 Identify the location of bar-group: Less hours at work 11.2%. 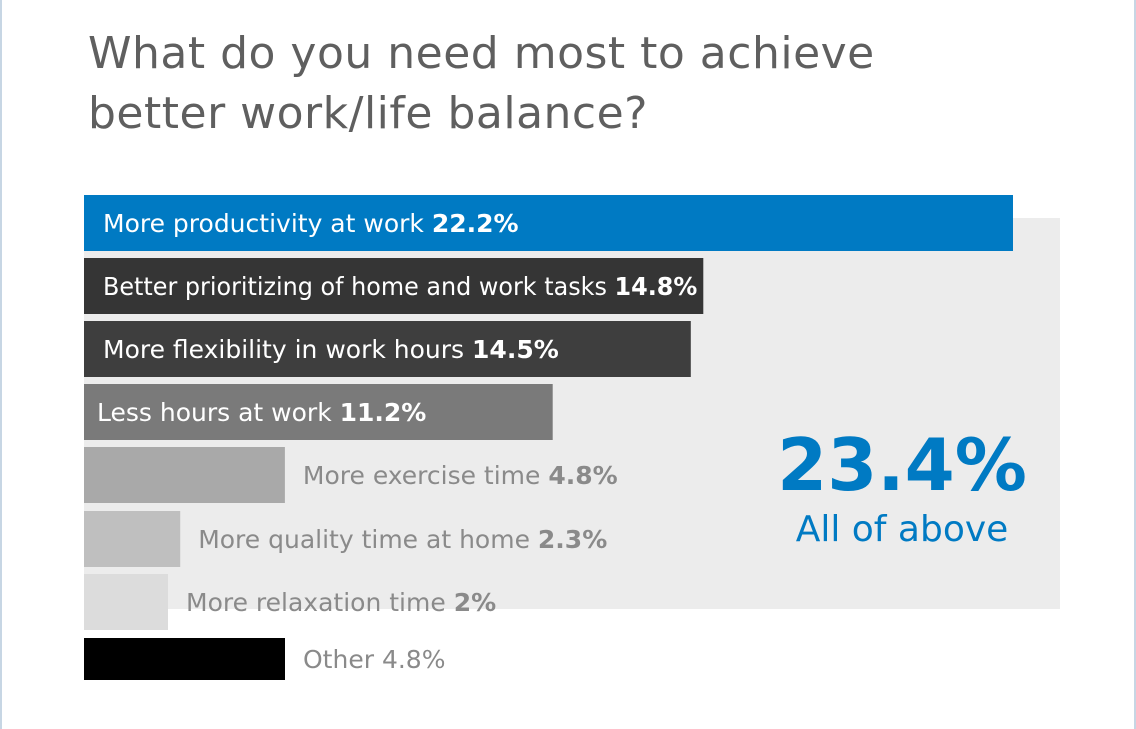
(318, 412).